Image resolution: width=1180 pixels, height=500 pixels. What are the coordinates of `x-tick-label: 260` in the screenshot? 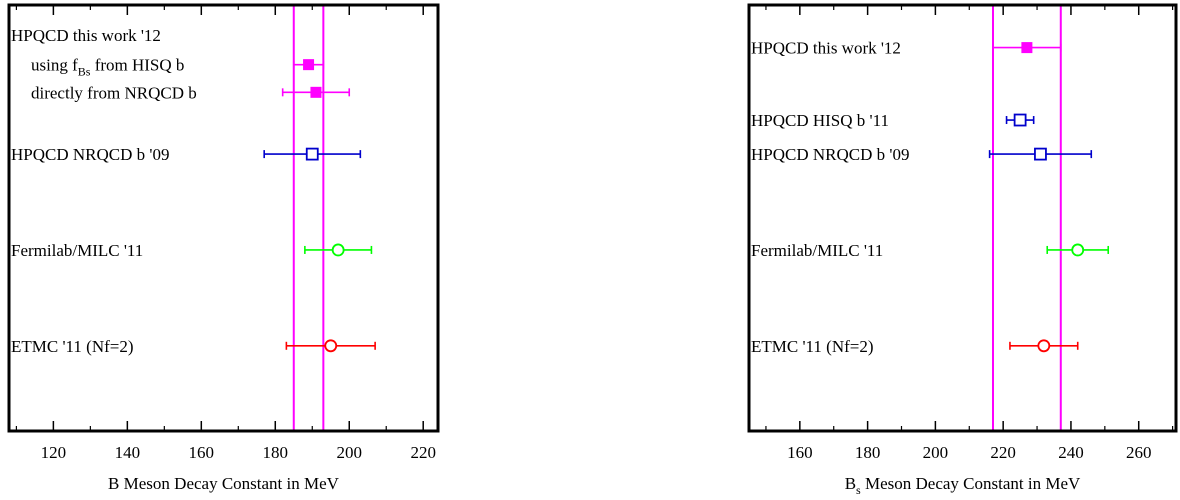 It's located at (1139, 452).